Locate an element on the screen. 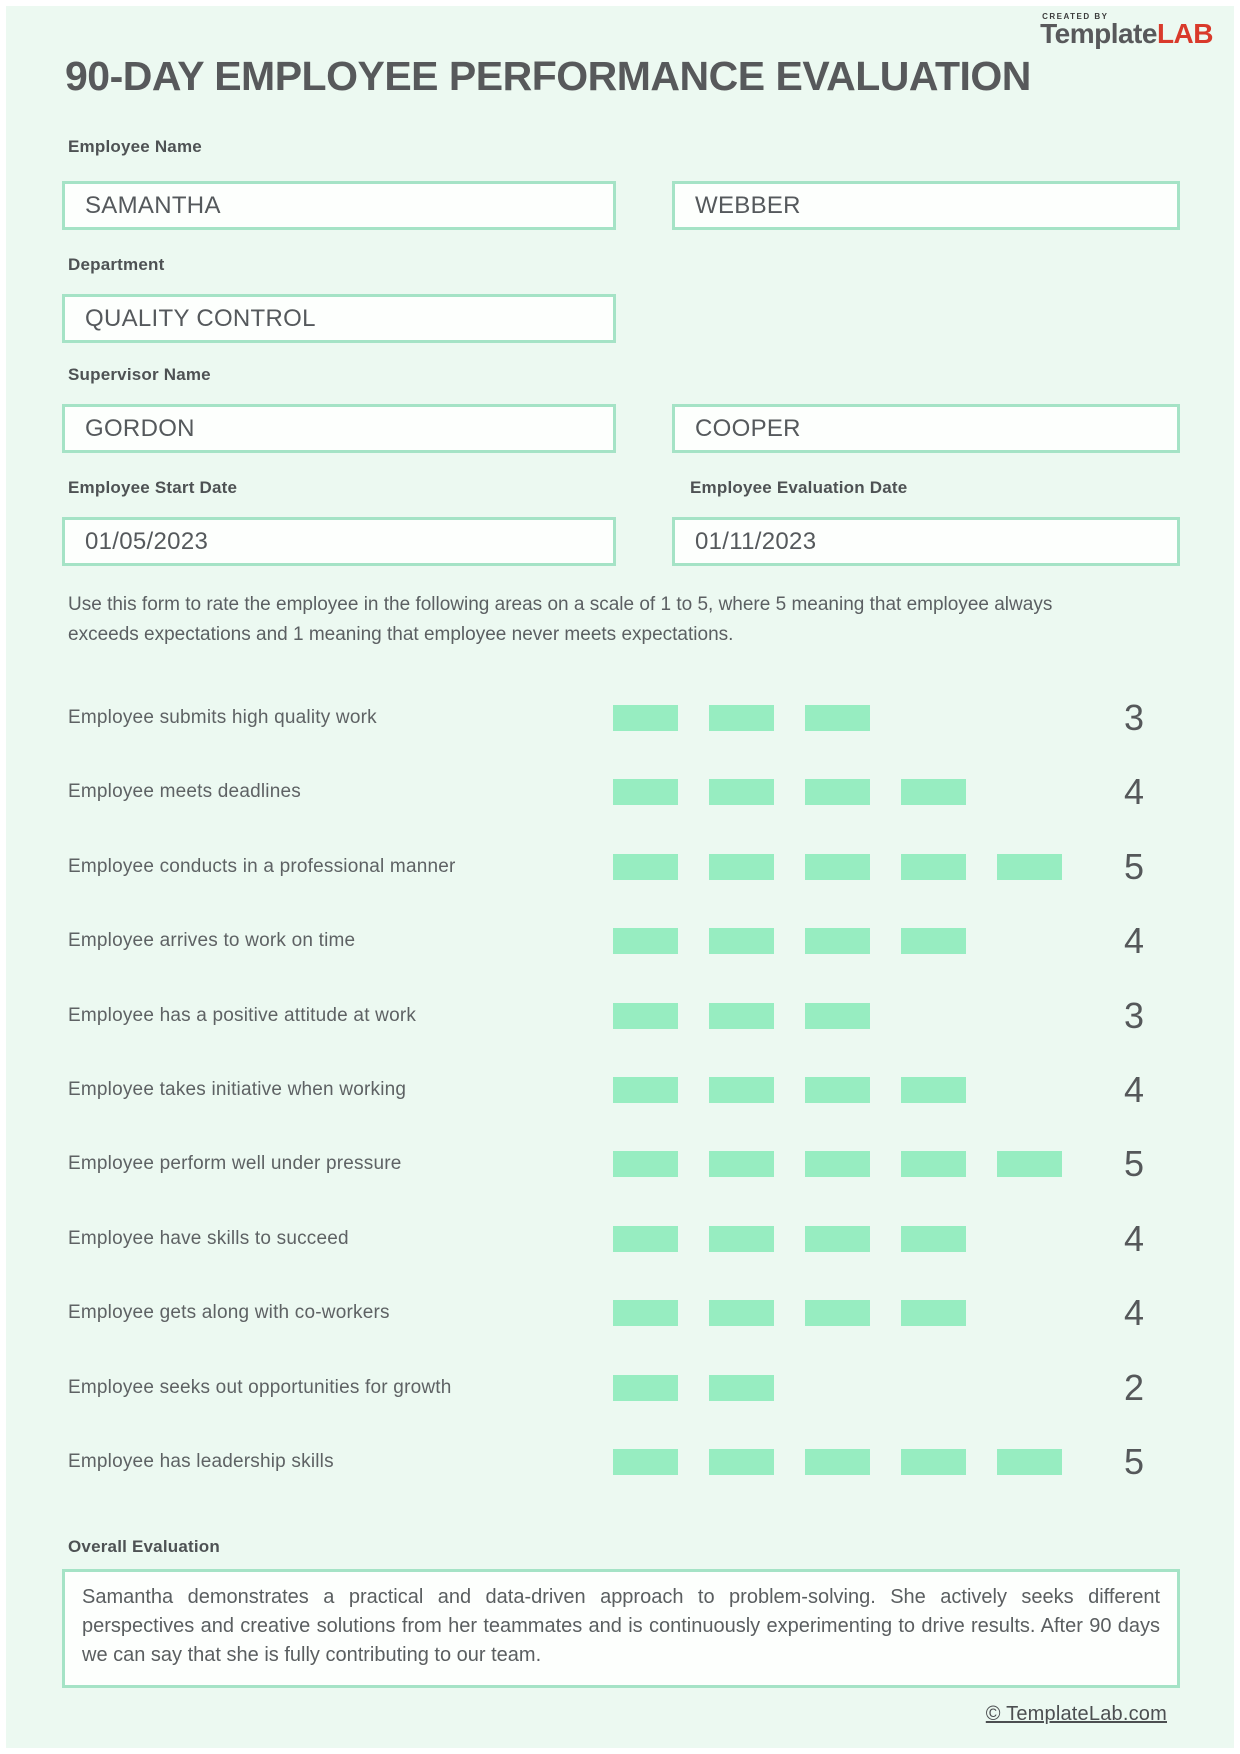  employee-first-name-field: SAMANTHA is located at coordinates (339, 205).